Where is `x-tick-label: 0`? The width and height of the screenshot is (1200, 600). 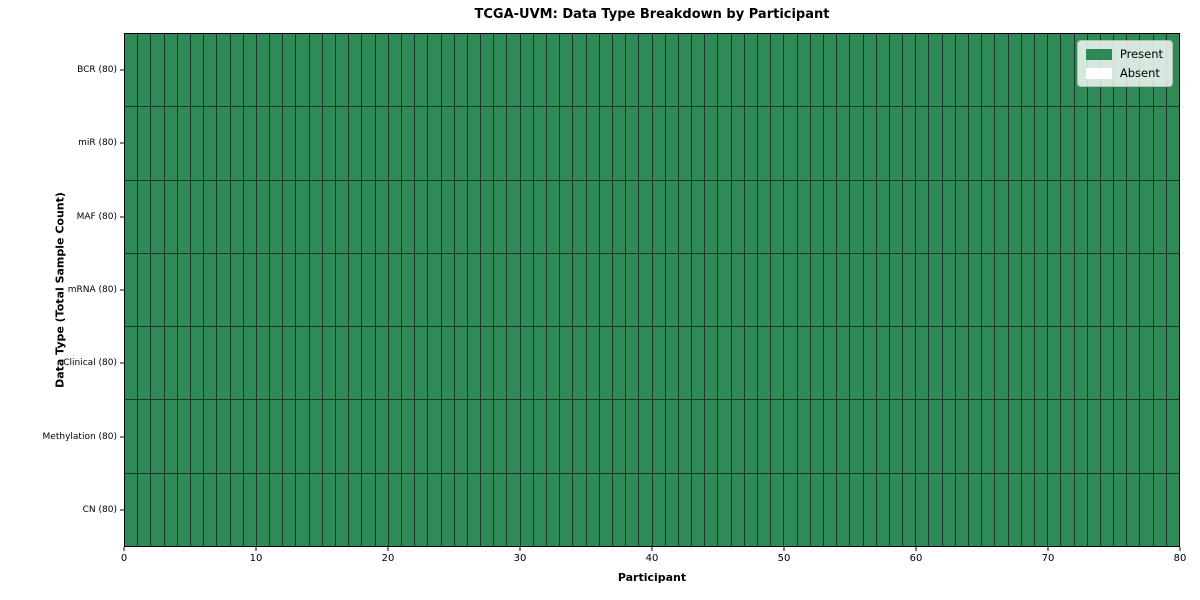
x-tick-label: 0 is located at coordinates (124, 558).